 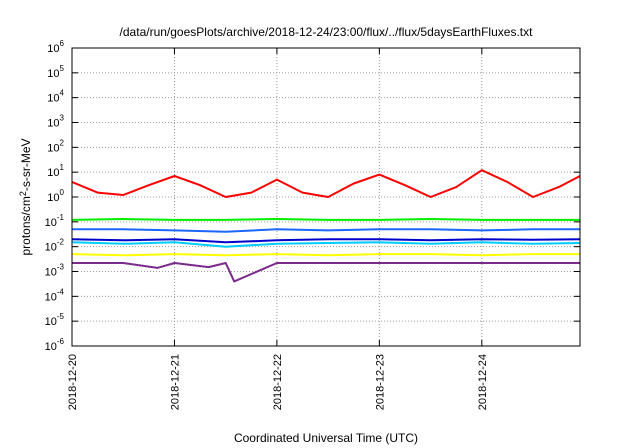 What do you see at coordinates (55, 122) in the screenshot?
I see `y-tick-label: 10³` at bounding box center [55, 122].